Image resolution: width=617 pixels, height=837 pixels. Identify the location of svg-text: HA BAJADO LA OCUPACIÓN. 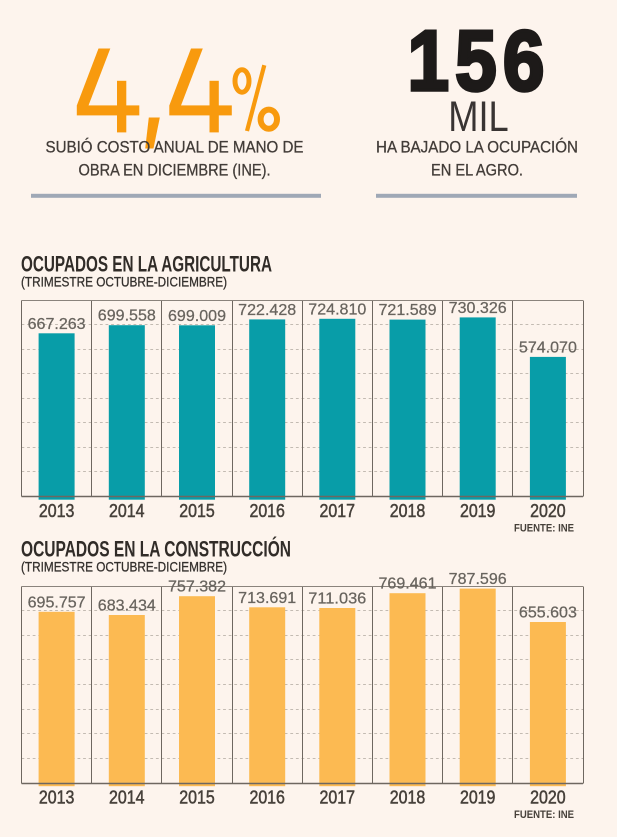
(477, 147).